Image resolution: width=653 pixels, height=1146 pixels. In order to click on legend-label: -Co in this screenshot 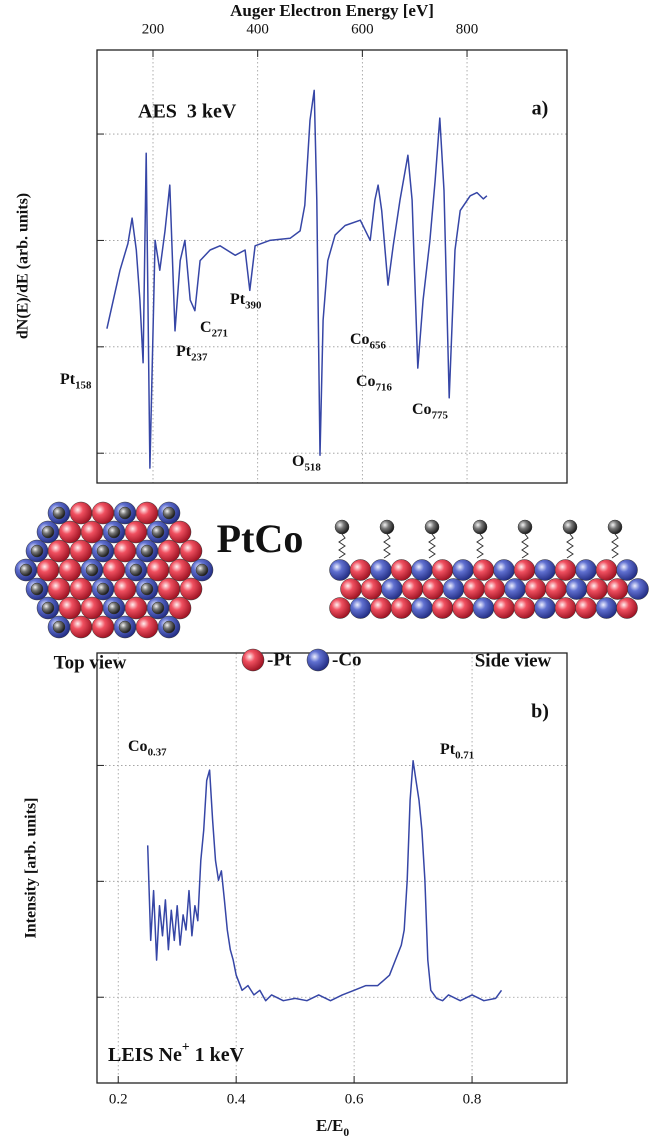, I will do `click(347, 659)`.